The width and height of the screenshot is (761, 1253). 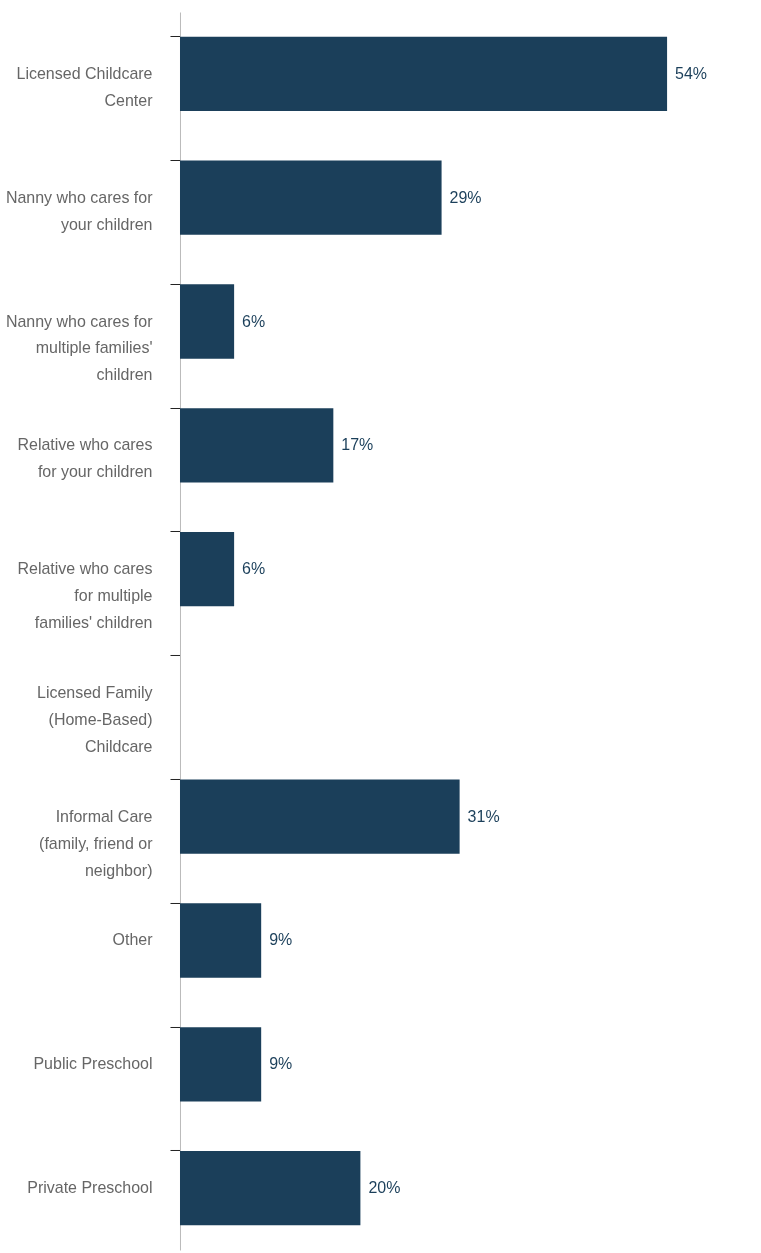 What do you see at coordinates (90, 1188) in the screenshot?
I see `y-tick-label: Private Preschool` at bounding box center [90, 1188].